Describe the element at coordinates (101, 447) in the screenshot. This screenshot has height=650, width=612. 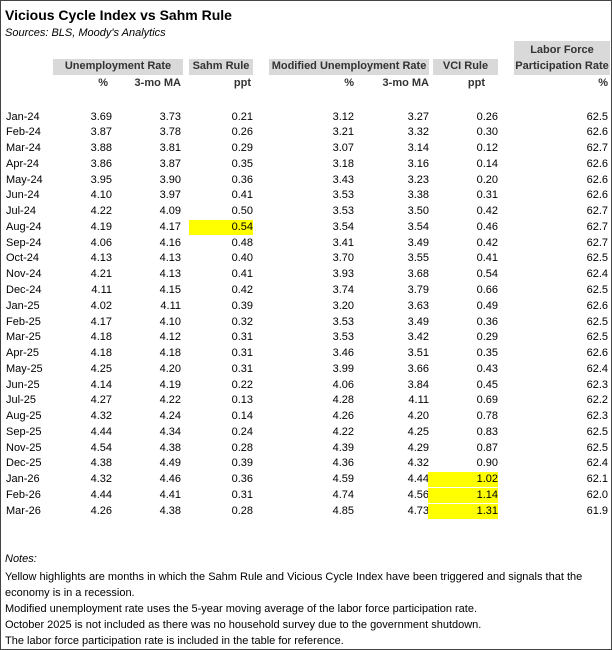
I see `table-cell: 4.54` at that location.